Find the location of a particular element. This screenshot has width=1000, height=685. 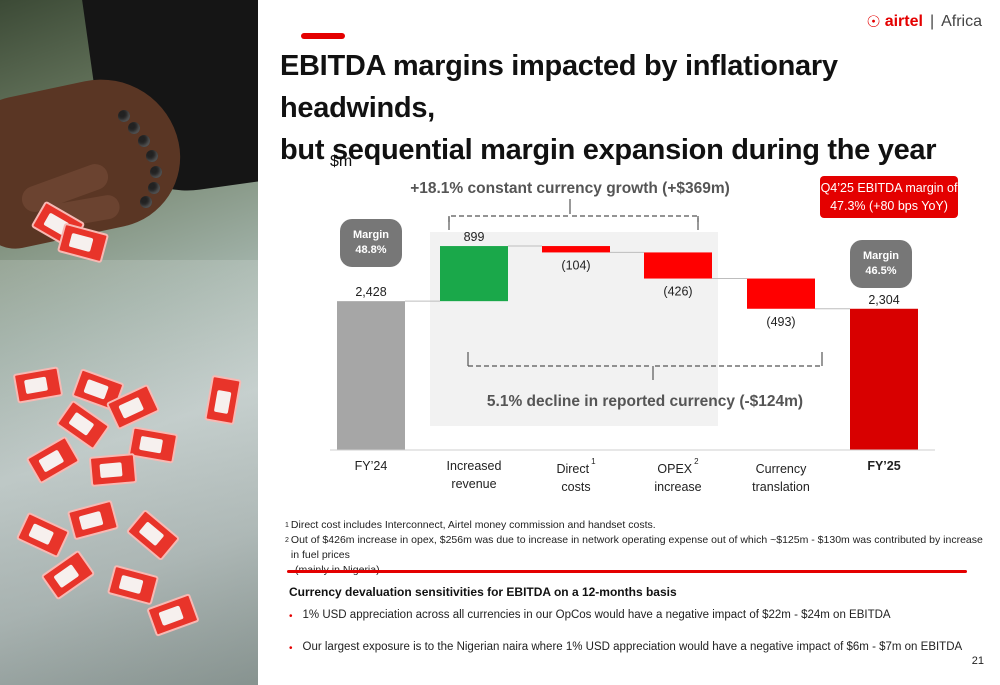

logo-region: Africa is located at coordinates (961, 21).